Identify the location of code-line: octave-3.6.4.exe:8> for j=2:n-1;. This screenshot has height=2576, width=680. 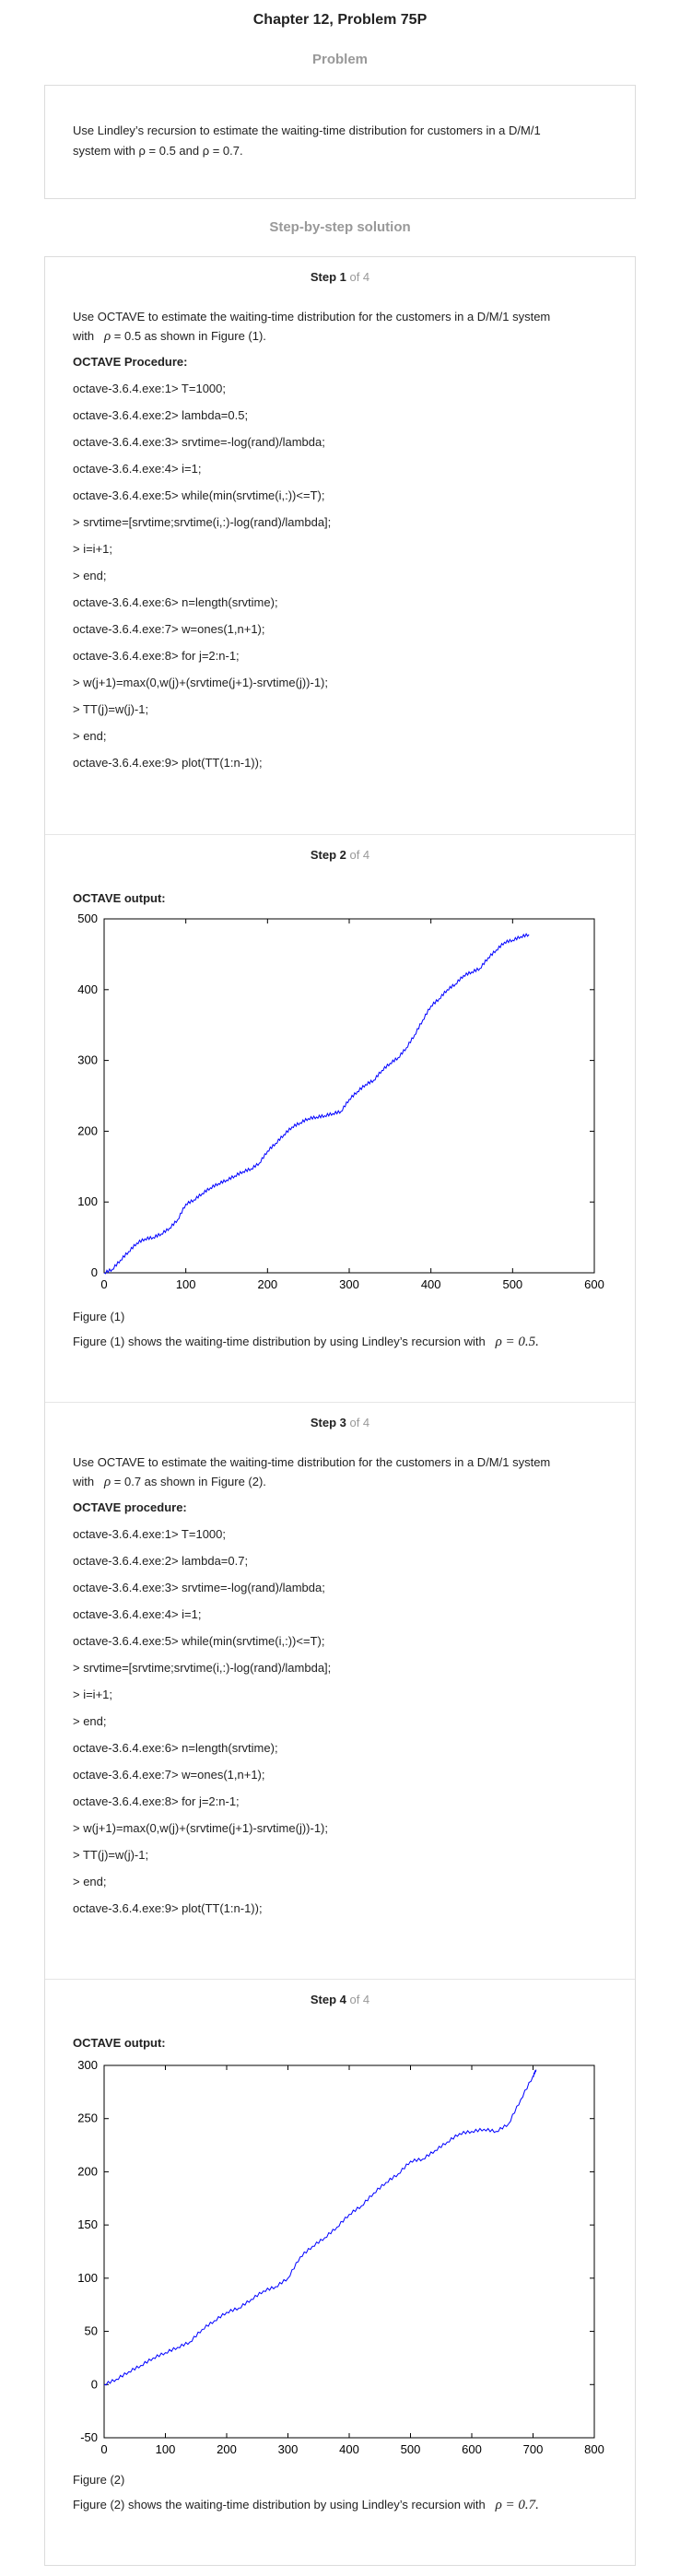
(156, 656).